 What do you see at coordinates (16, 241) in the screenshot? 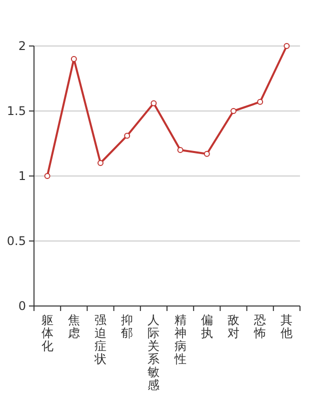
I see `y-tick-label: 0.5` at bounding box center [16, 241].